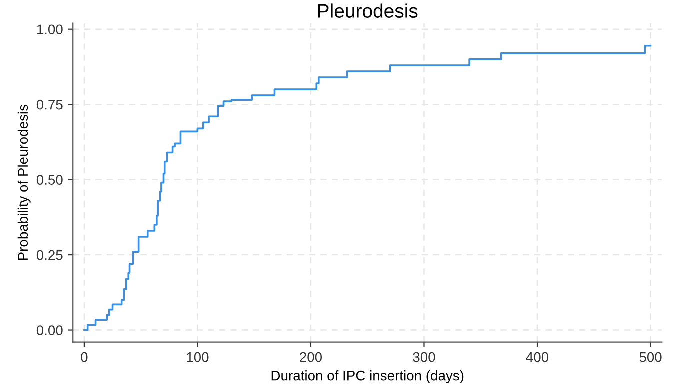 The height and width of the screenshot is (389, 677). Describe the element at coordinates (368, 377) in the screenshot. I see `x-axis-title: Duration of IPC insertion (days)` at that location.